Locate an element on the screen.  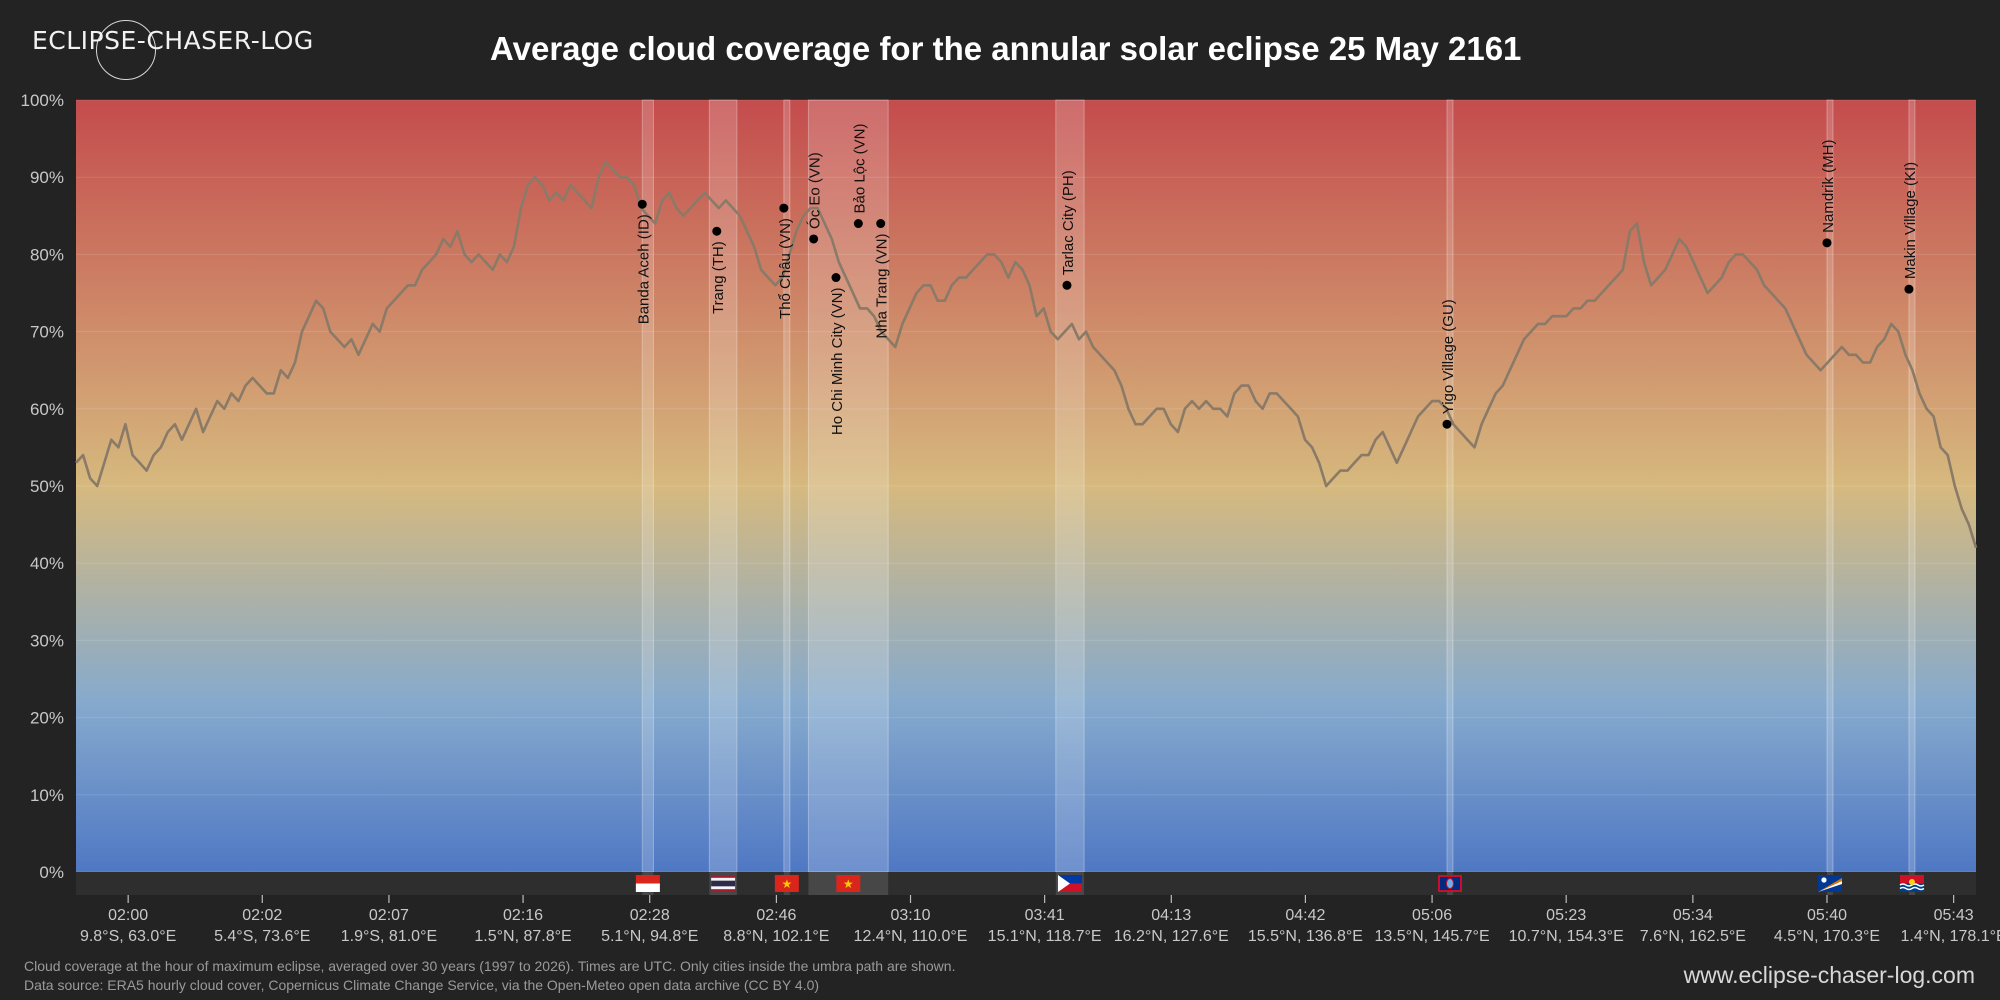
x-tick-coord: 5.1°N, 94.8°E is located at coordinates (649, 936).